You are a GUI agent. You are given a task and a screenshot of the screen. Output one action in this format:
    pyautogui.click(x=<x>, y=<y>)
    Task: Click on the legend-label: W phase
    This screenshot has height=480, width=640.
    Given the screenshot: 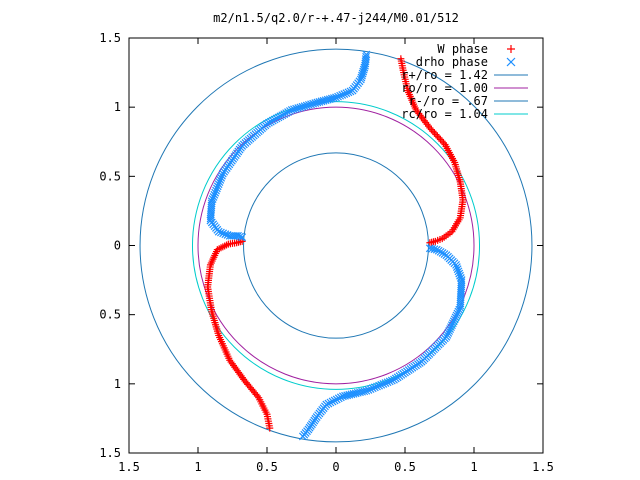 What is the action you would take?
    pyautogui.click(x=462, y=49)
    